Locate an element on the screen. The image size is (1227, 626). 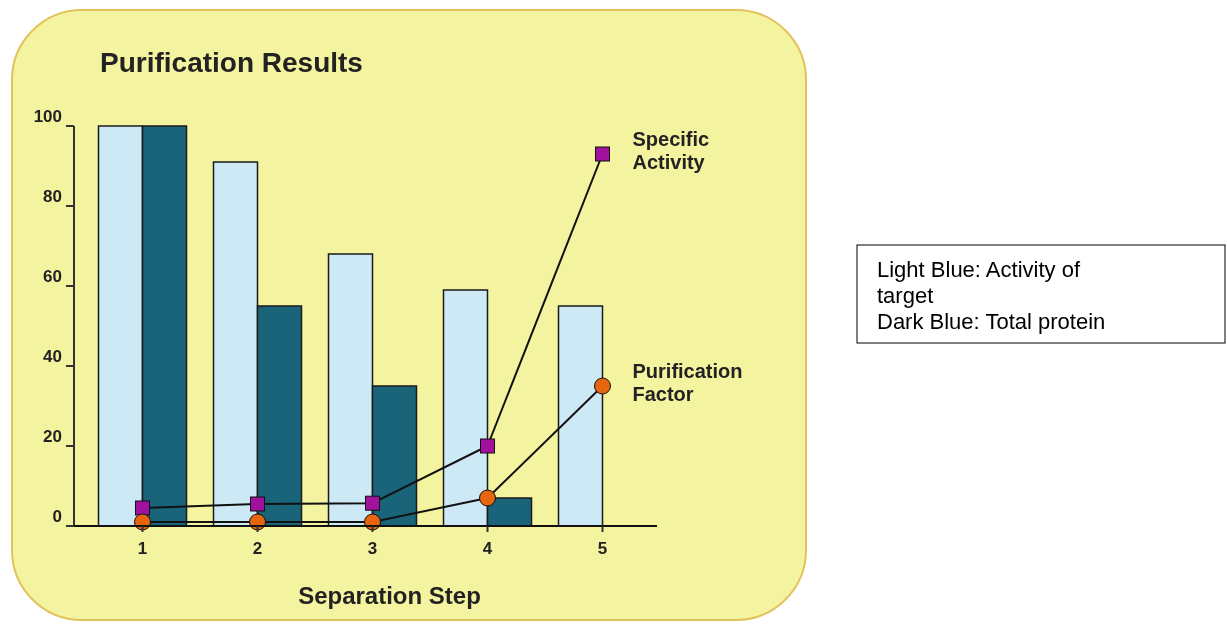
text: Light Blue: Activity of target is located at coordinates (979, 282).